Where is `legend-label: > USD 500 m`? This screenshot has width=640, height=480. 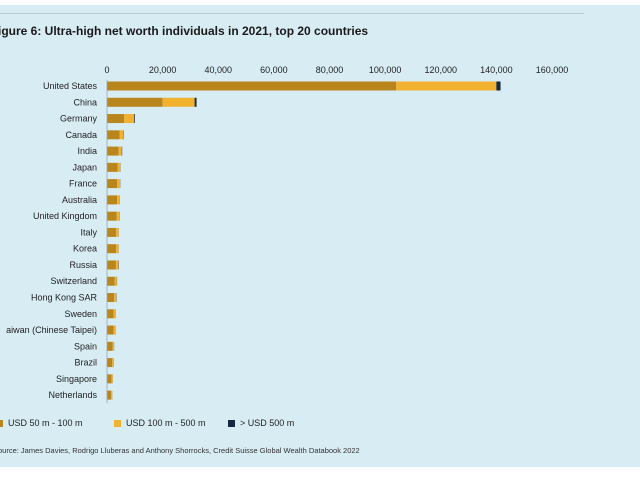 legend-label: > USD 500 m is located at coordinates (267, 423).